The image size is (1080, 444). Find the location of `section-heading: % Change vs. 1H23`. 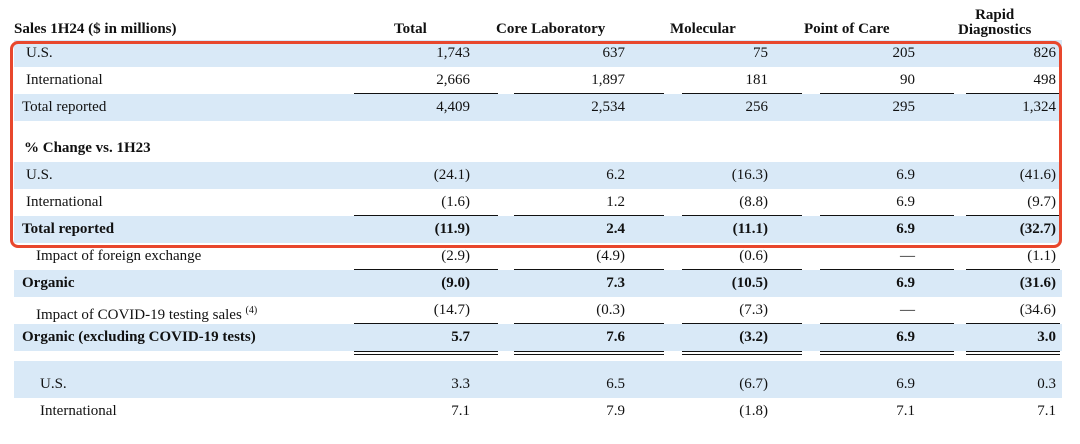

section-heading: % Change vs. 1H23 is located at coordinates (538, 148).